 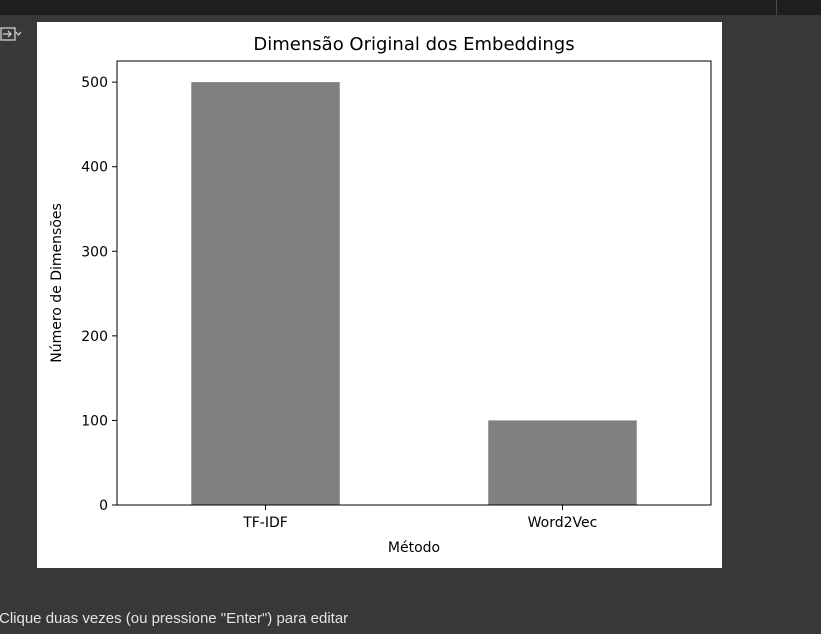 What do you see at coordinates (563, 523) in the screenshot?
I see `x-tick-label: Word2Vec` at bounding box center [563, 523].